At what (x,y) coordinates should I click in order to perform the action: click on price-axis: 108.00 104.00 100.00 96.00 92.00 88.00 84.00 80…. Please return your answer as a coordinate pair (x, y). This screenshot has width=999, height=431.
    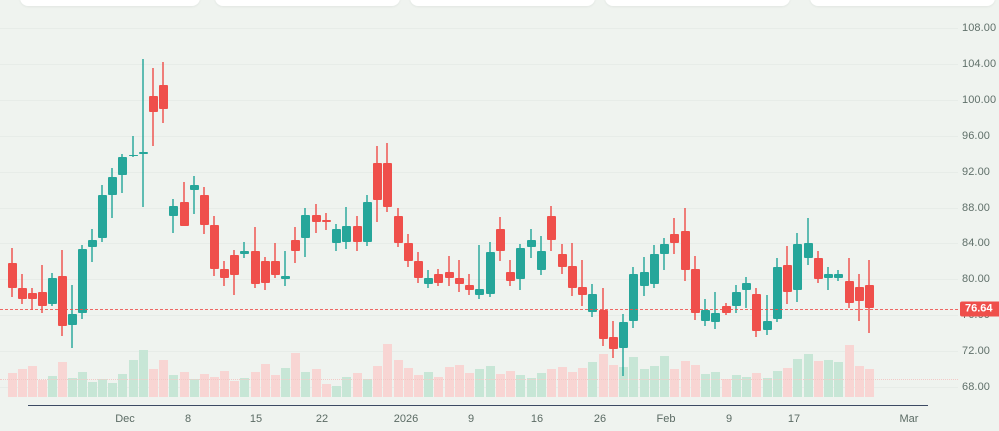
    Looking at the image, I should click on (978, 215).